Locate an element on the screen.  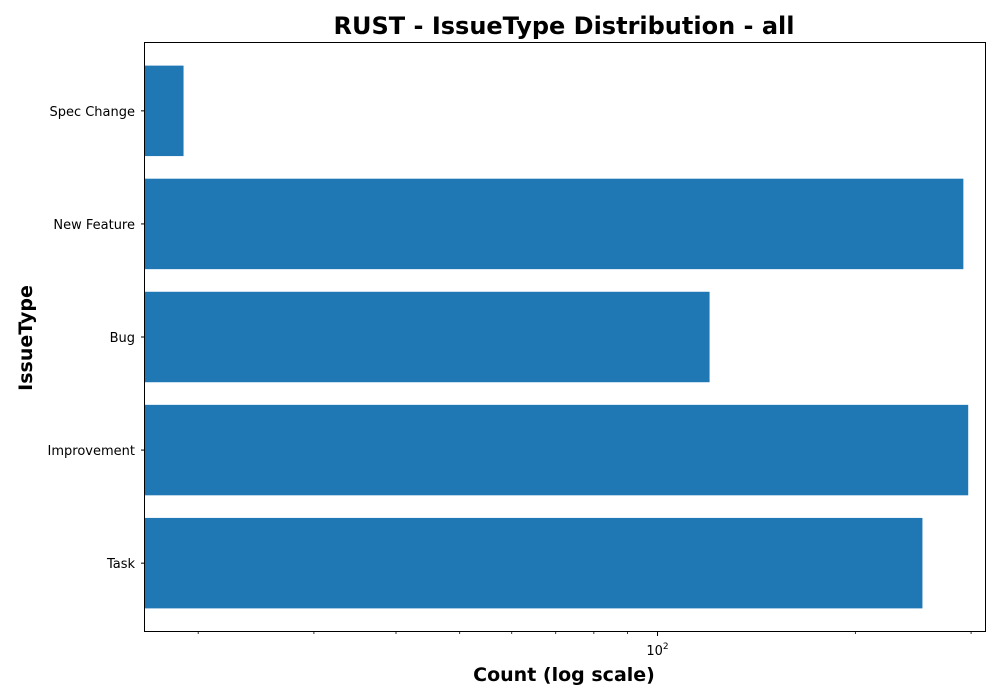
x-axis-ticks: 102 is located at coordinates (584, 645).